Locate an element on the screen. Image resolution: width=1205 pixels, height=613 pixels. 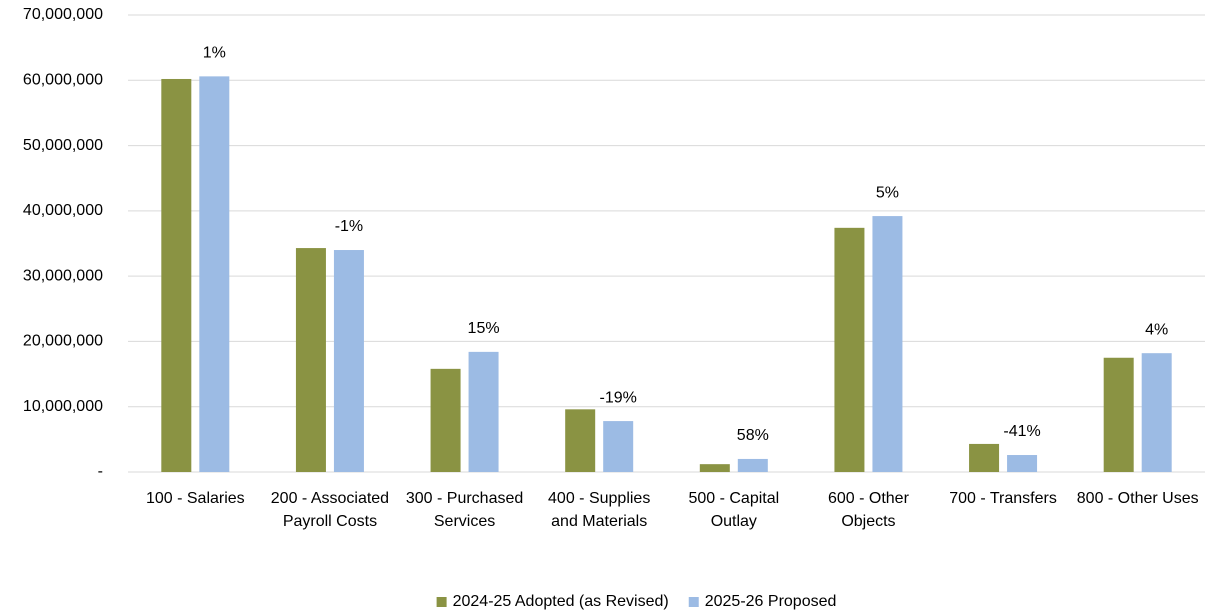
legend-label: 2024-25 Adopted (as Revised) is located at coordinates (561, 601).